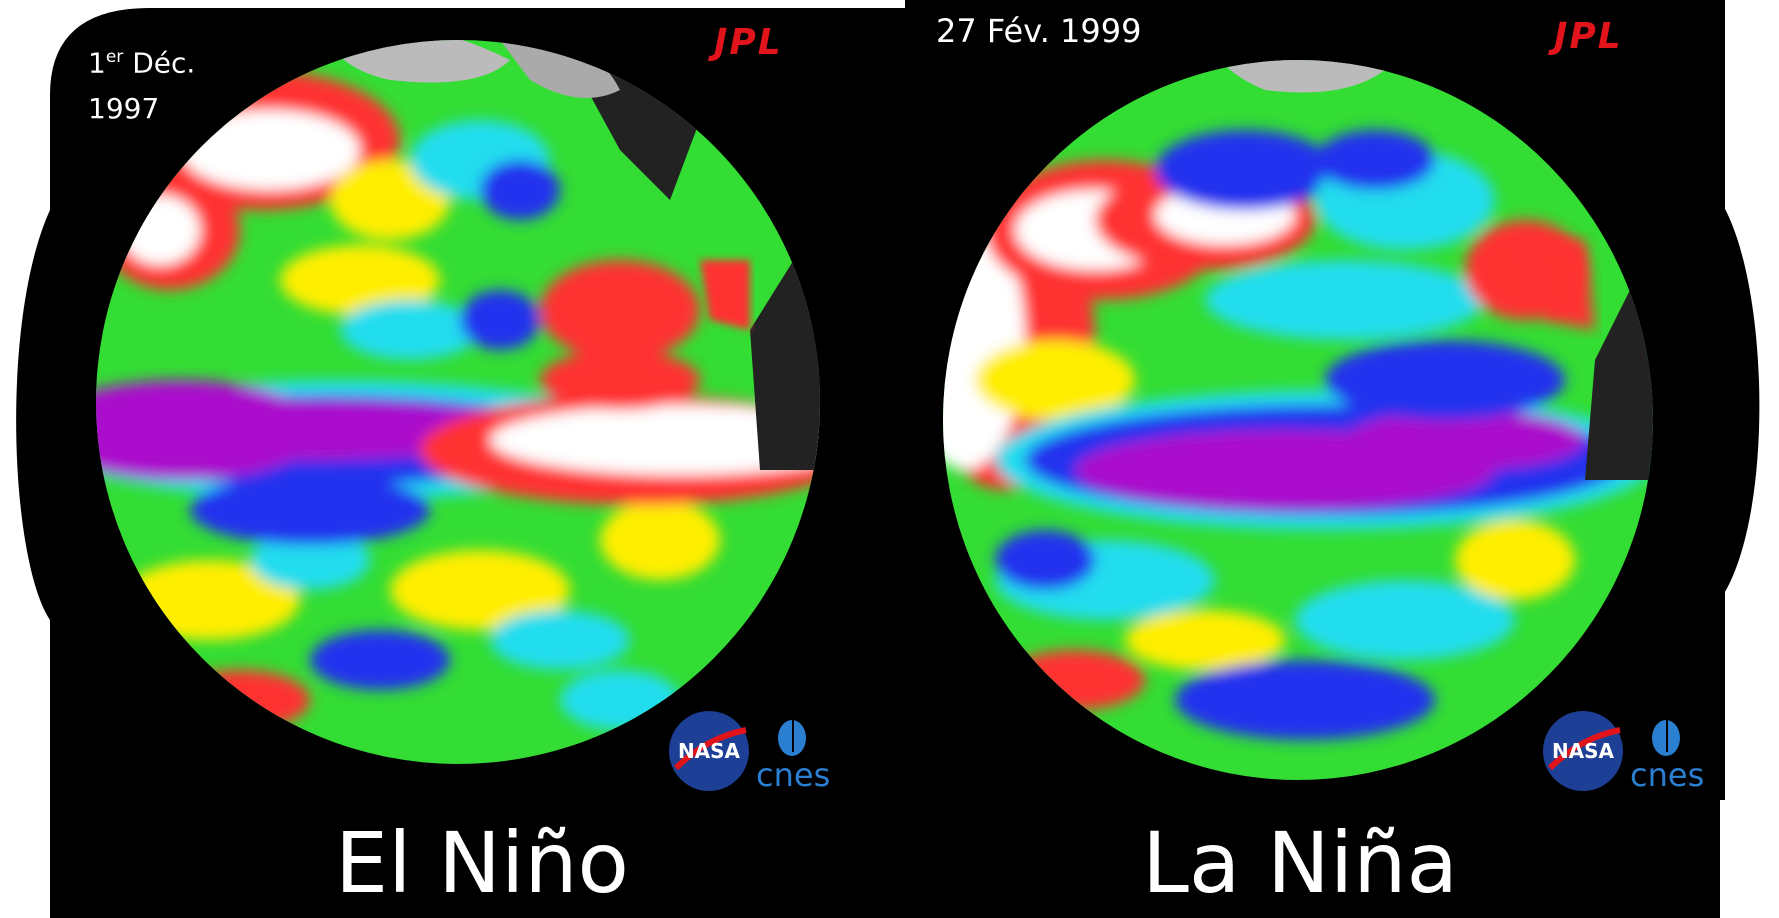 This screenshot has width=1779, height=918. What do you see at coordinates (124, 109) in the screenshot?
I see `el-nino-date-year: 1997` at bounding box center [124, 109].